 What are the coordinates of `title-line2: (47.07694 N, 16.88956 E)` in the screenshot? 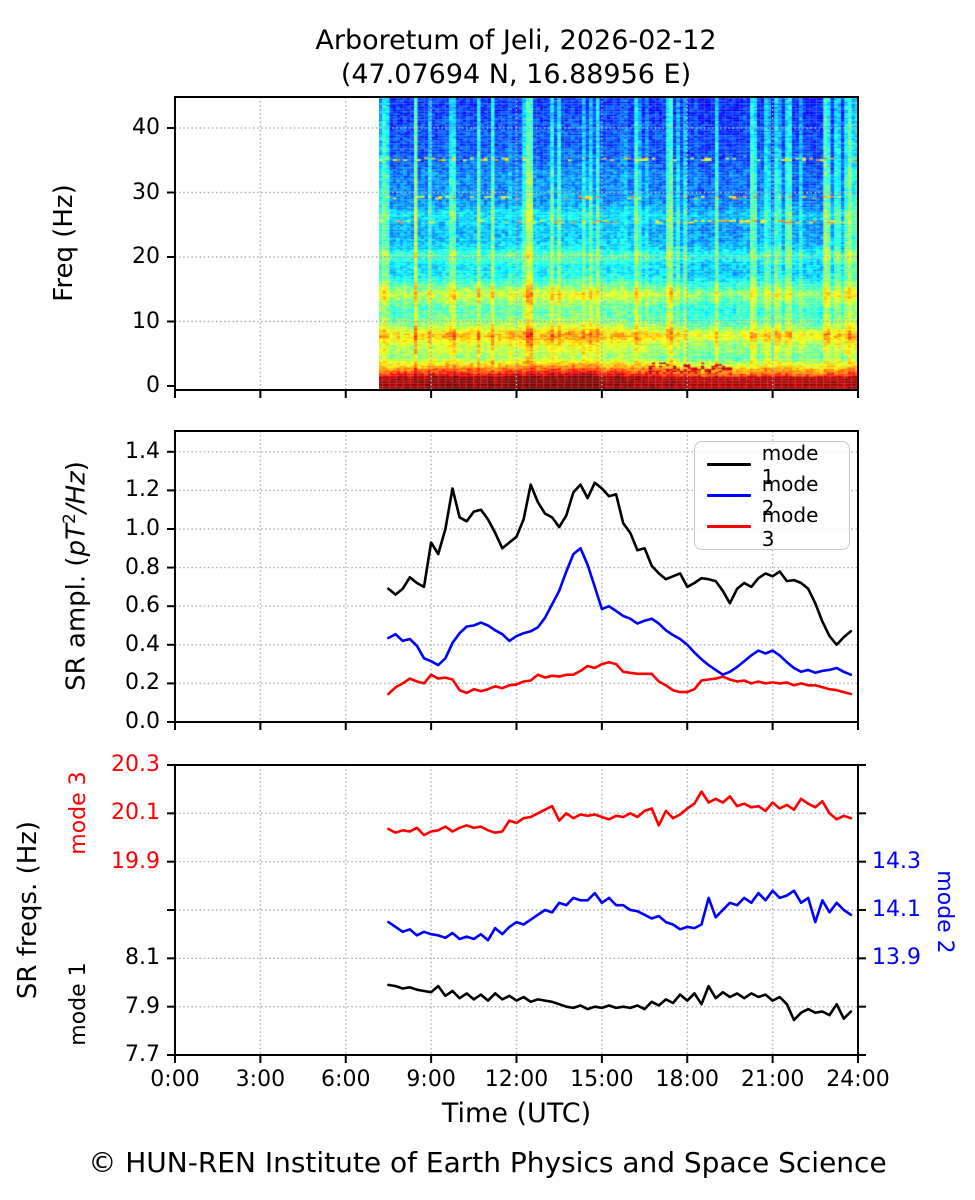 It's located at (516, 74).